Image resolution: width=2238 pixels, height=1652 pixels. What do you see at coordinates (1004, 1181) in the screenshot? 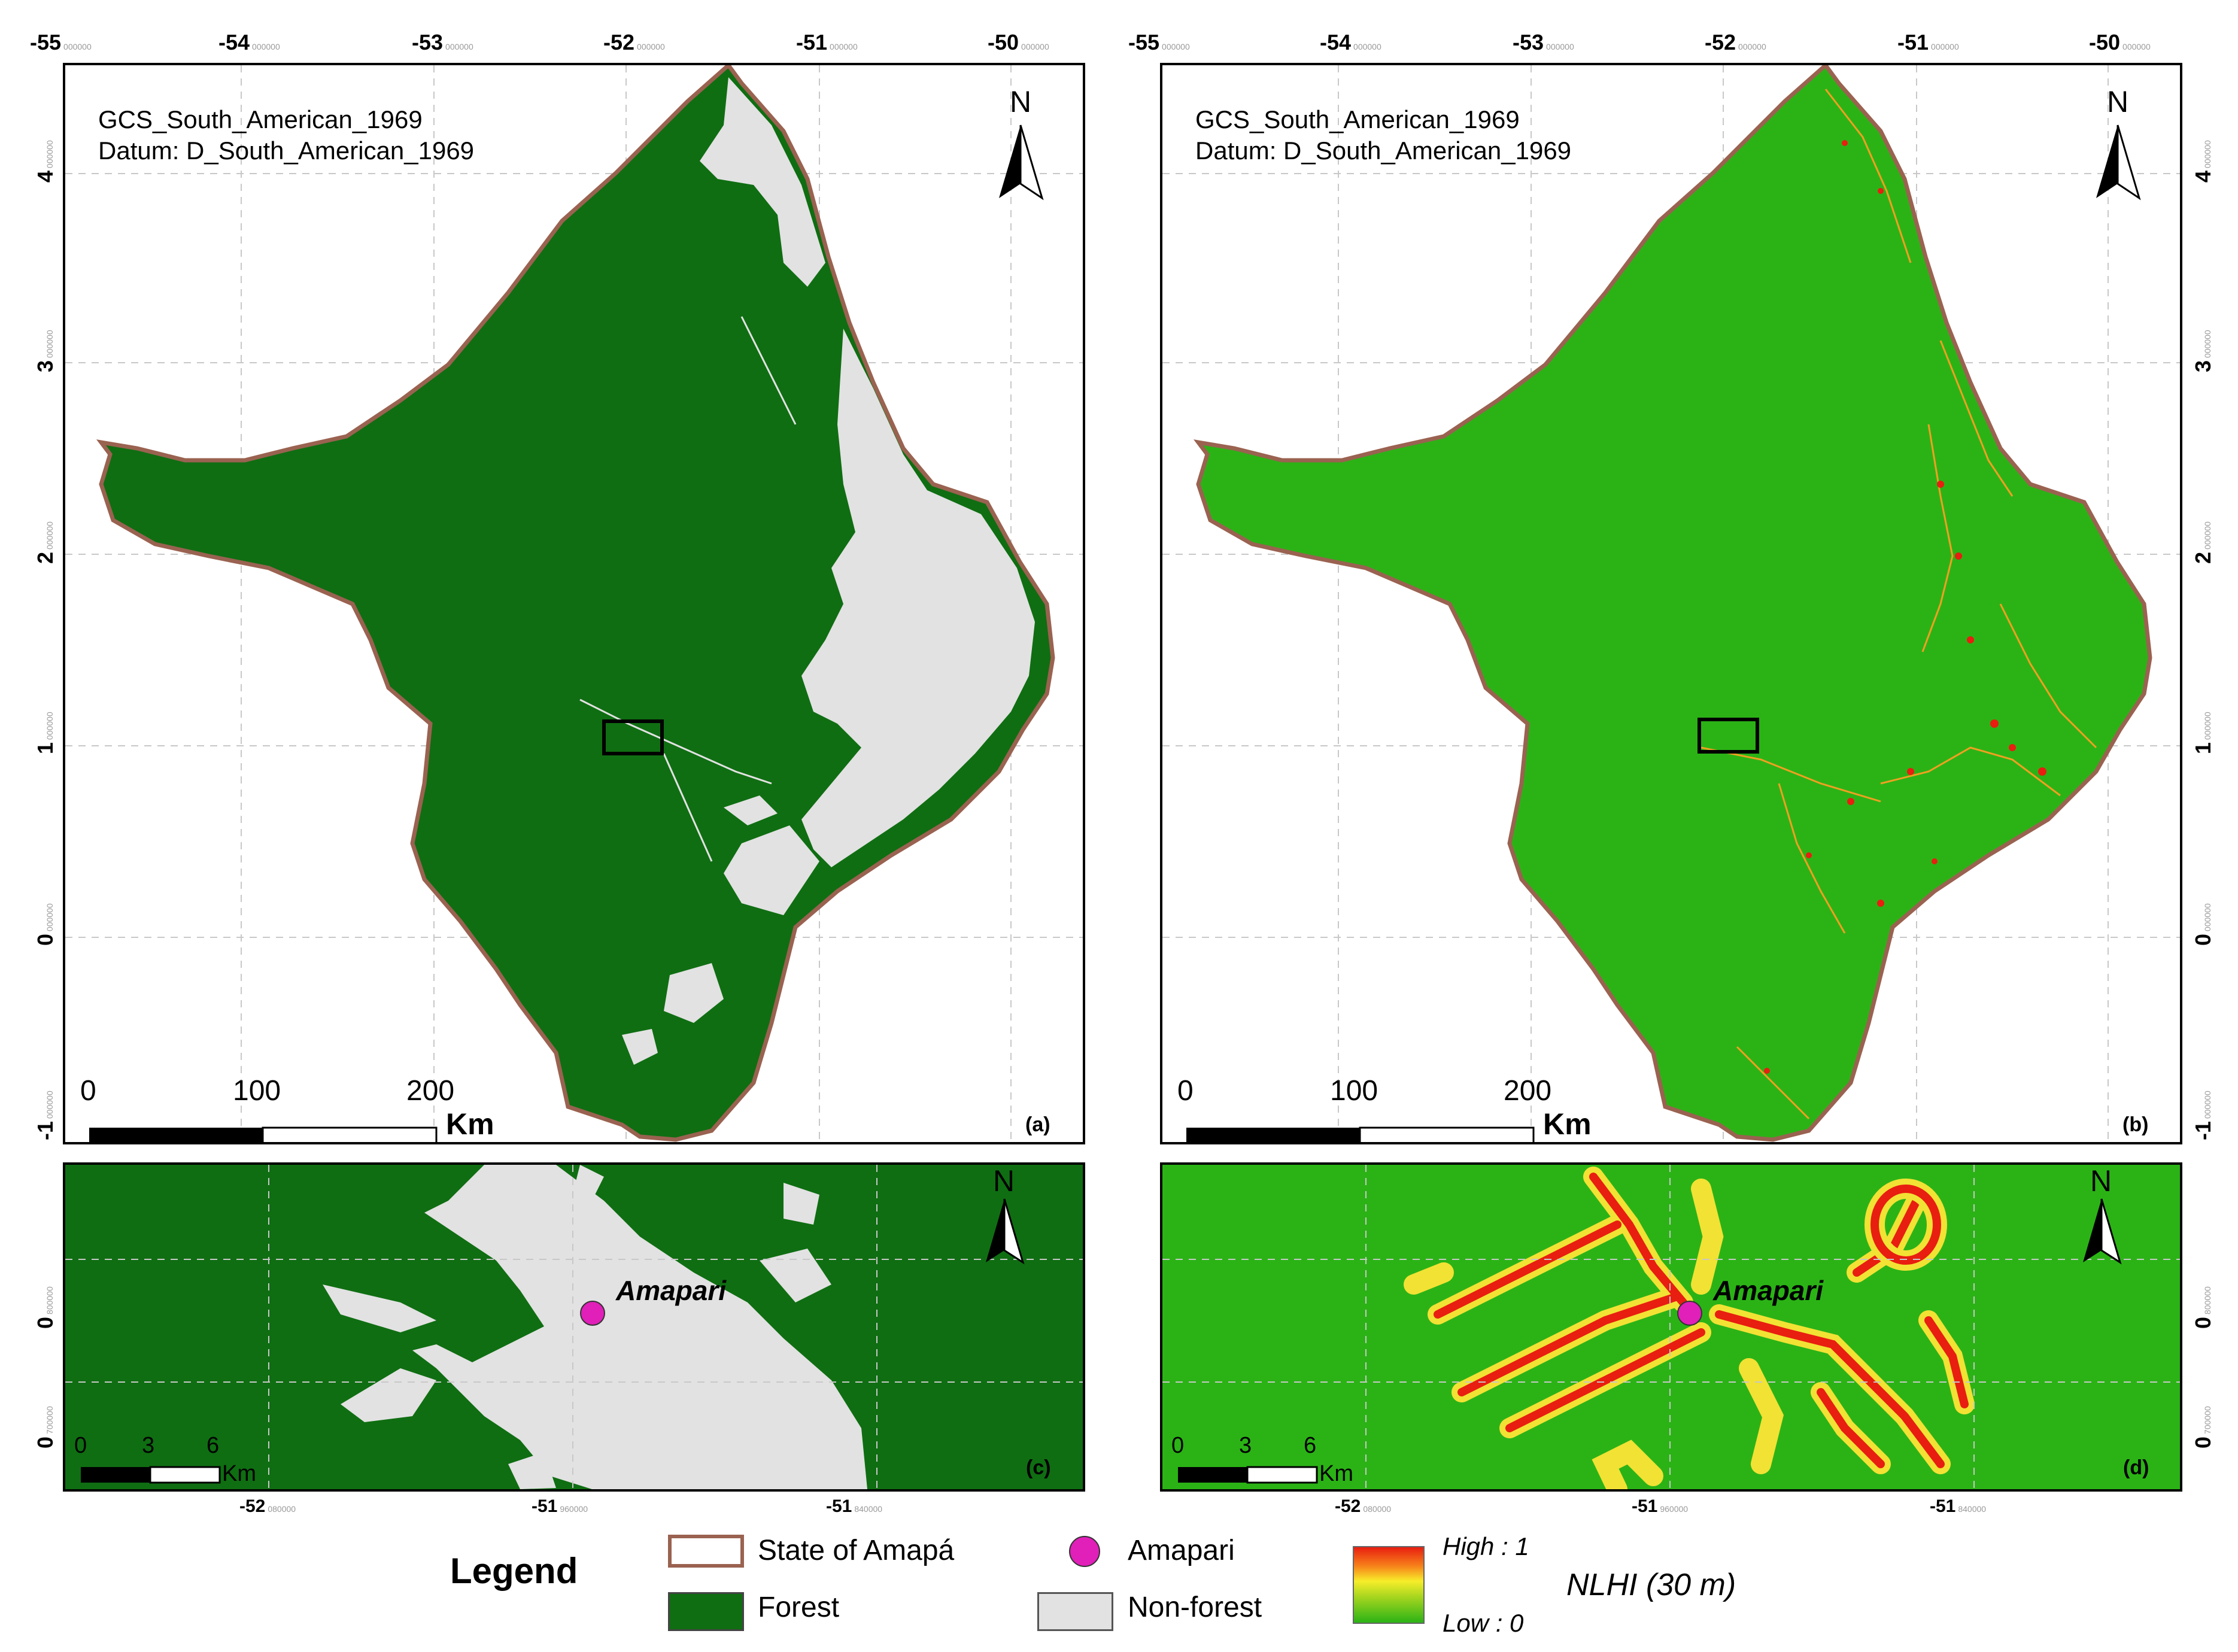
I see `north-letter-c: N` at bounding box center [1004, 1181].